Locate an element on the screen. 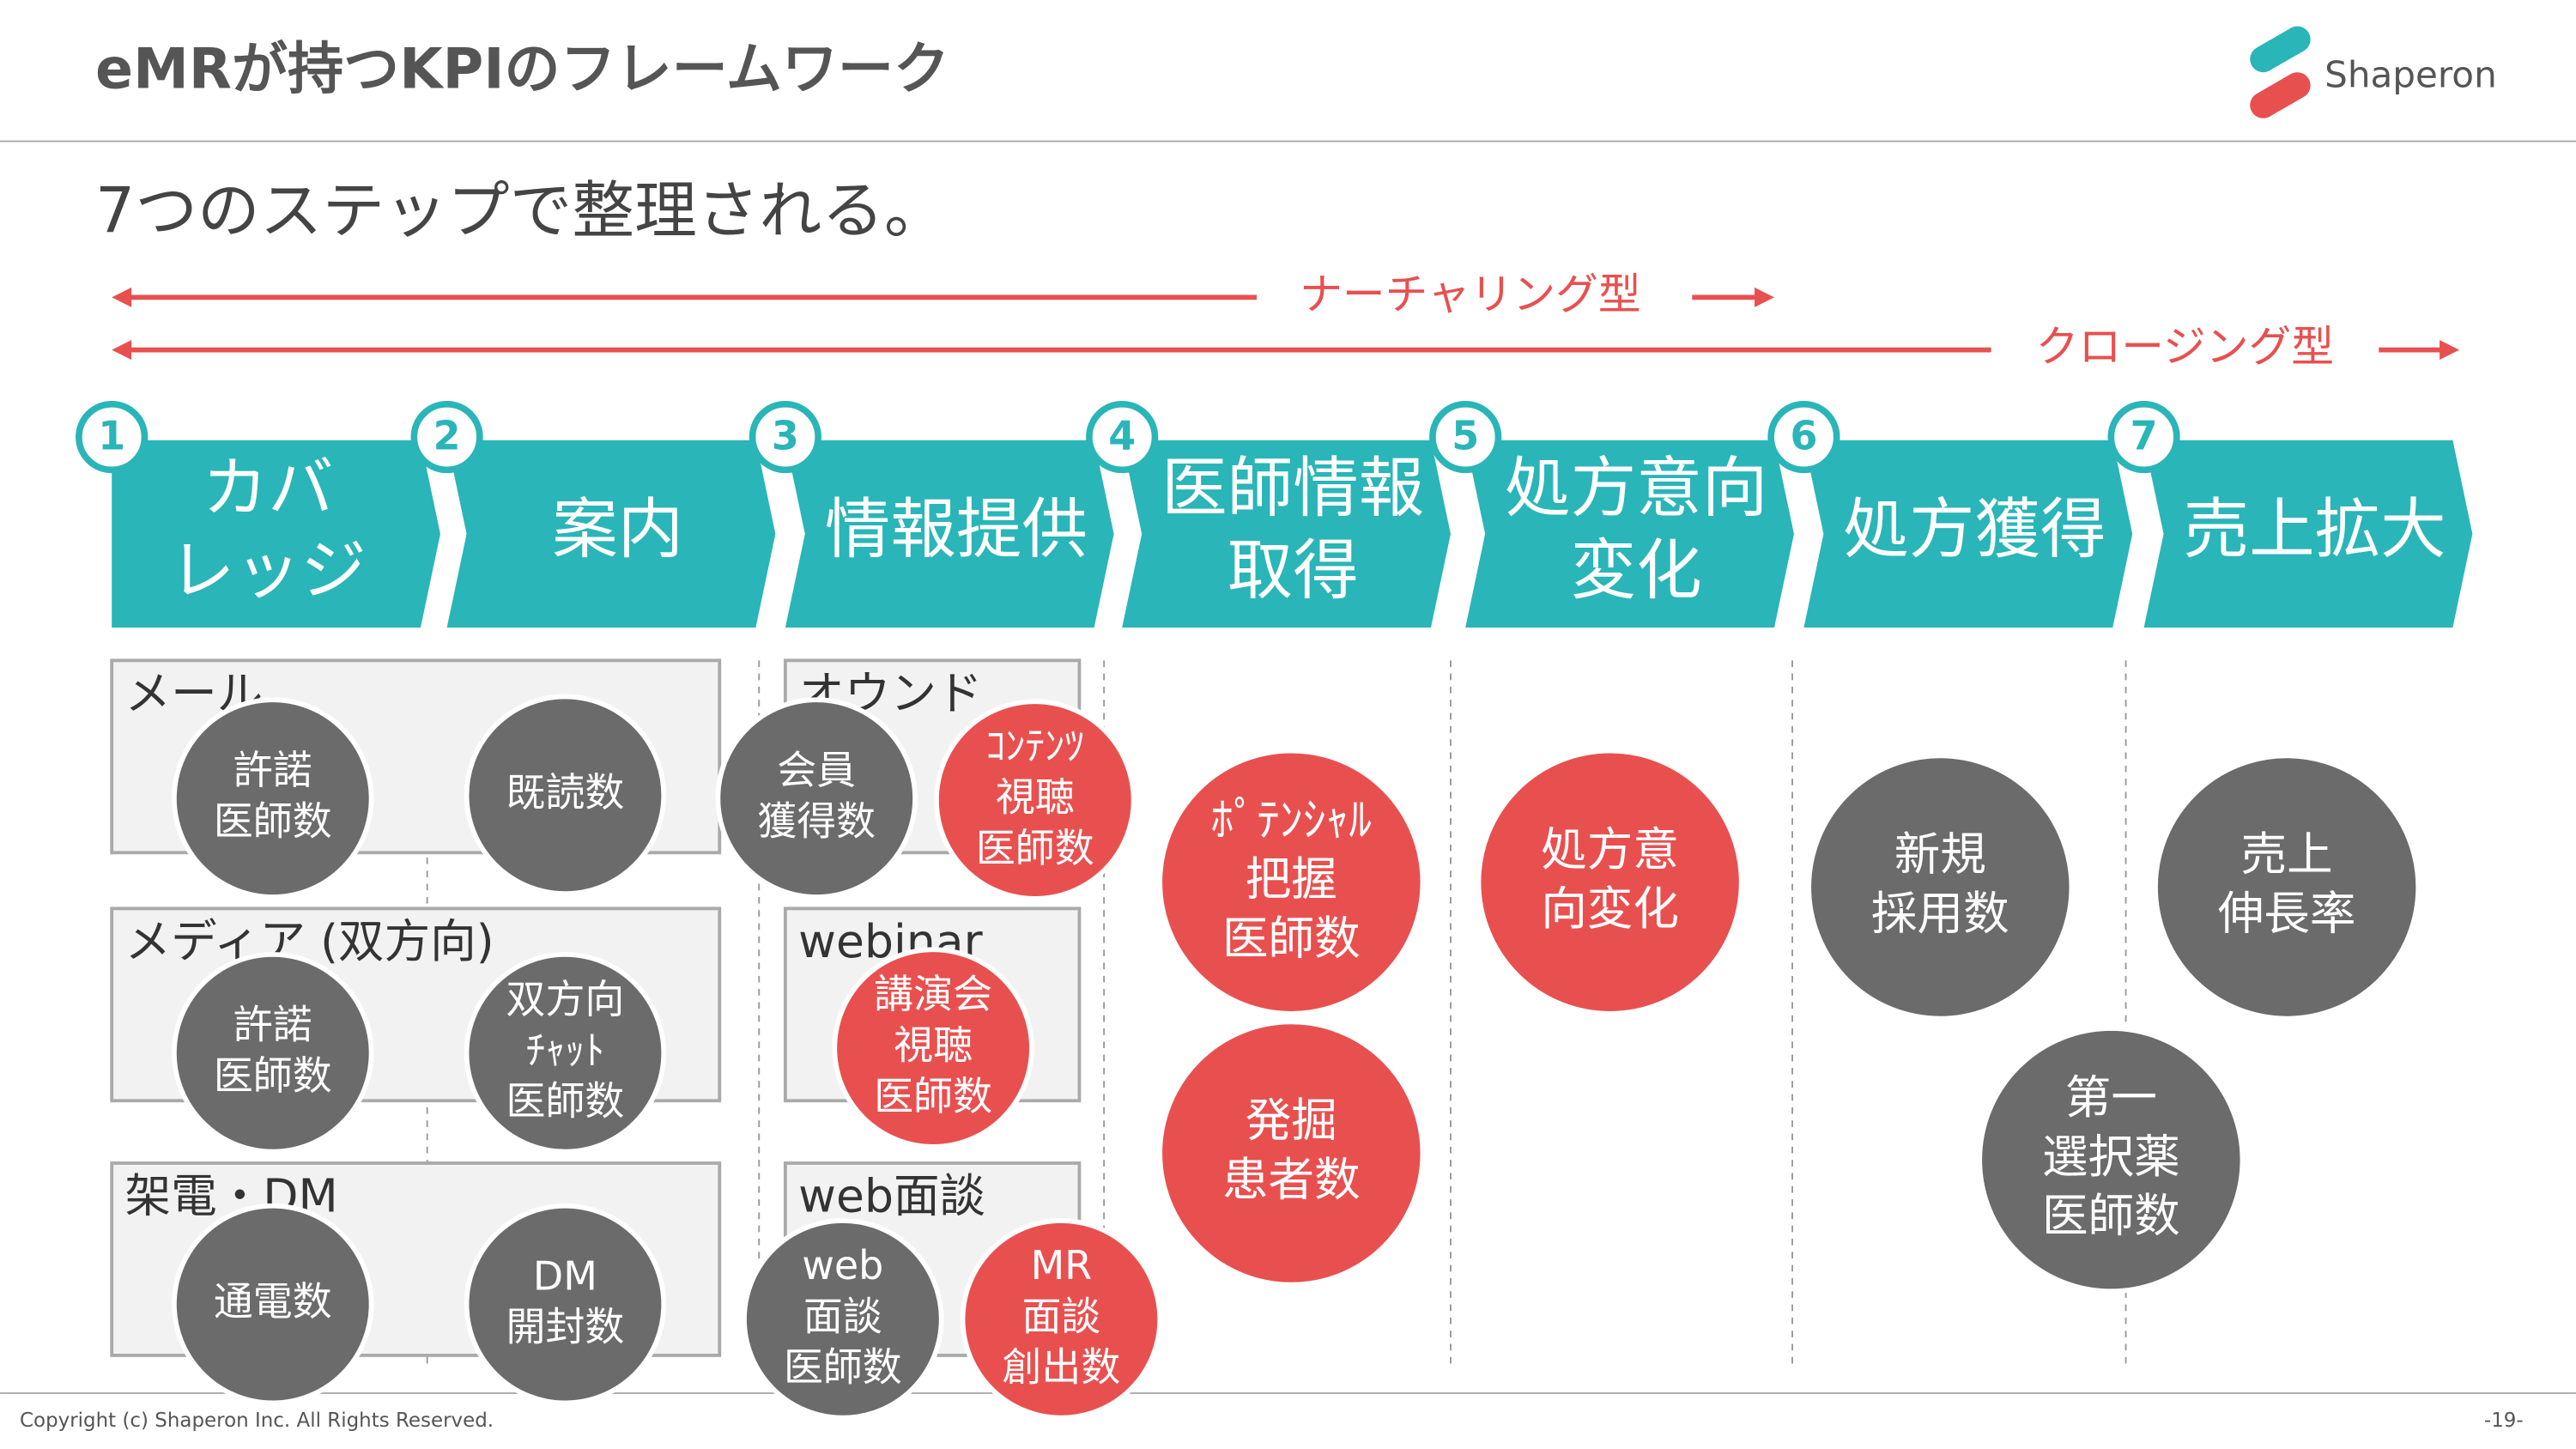 The height and width of the screenshot is (1449, 2576). step-label: 変化 is located at coordinates (1636, 571).